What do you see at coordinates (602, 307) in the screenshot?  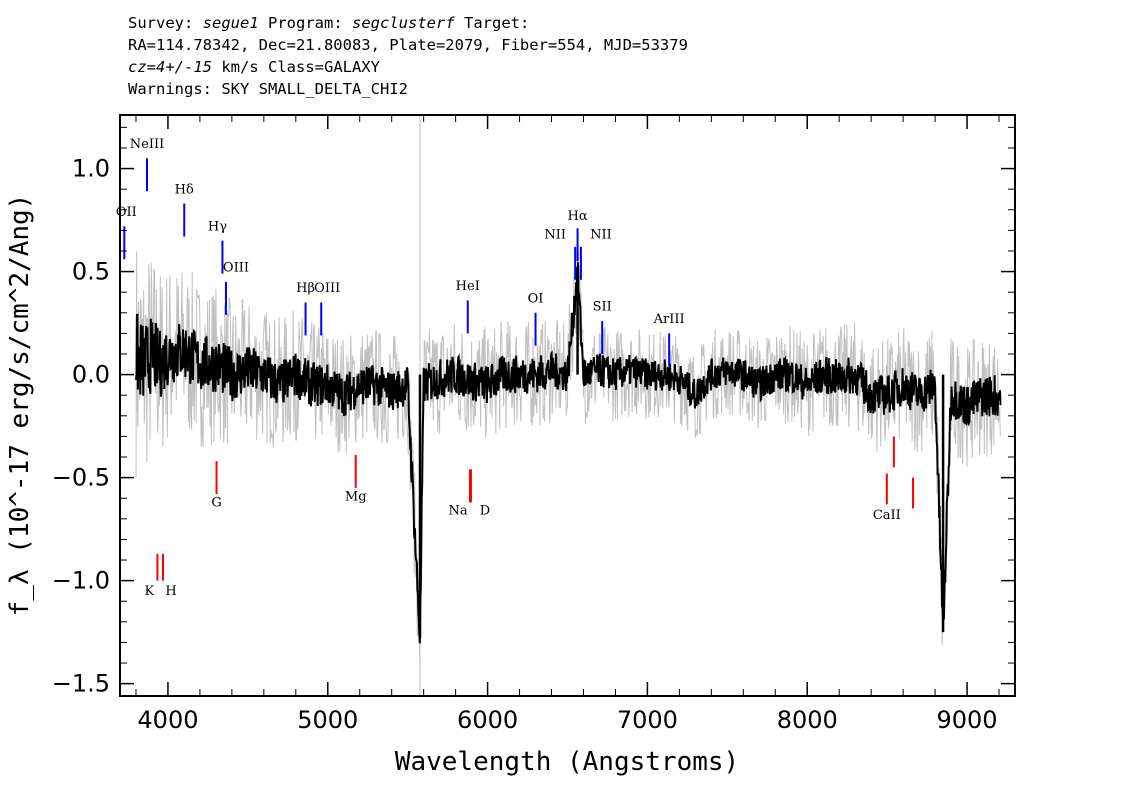 I see `emission-line-label: SII` at bounding box center [602, 307].